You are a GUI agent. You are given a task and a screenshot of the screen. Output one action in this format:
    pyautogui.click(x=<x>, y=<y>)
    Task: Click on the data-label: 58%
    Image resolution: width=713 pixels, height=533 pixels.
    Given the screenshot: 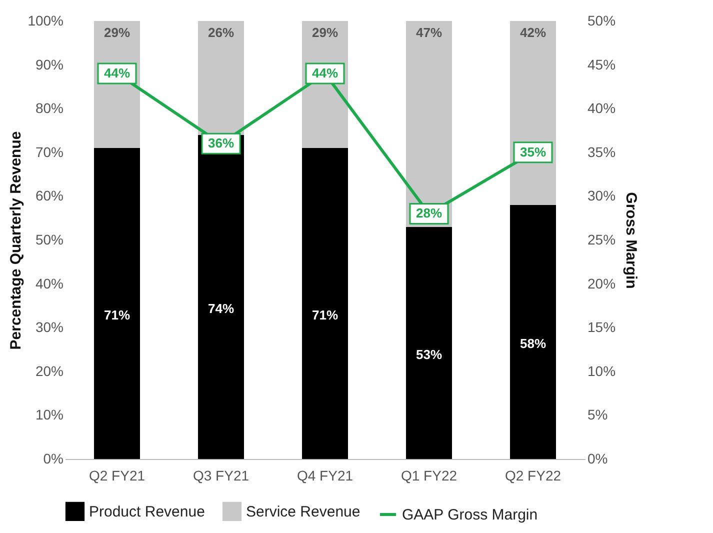 What is the action you would take?
    pyautogui.click(x=533, y=343)
    